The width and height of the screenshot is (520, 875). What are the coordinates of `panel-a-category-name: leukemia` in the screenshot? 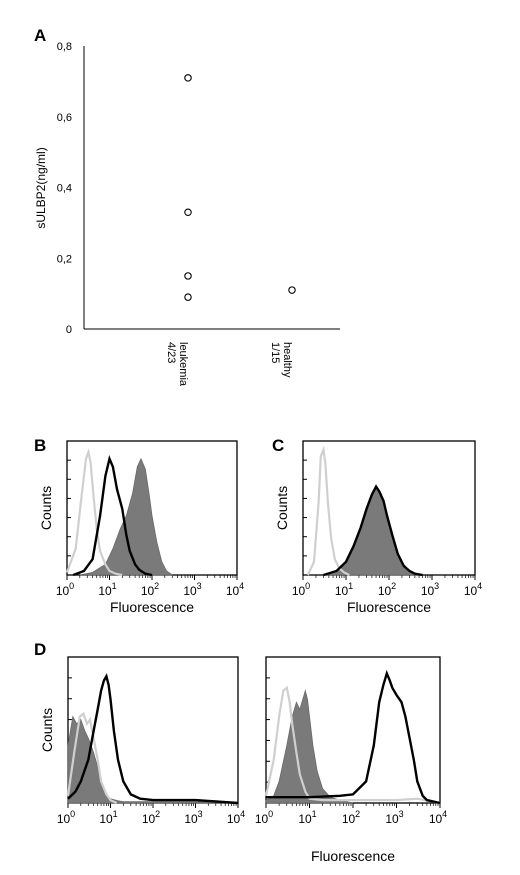 It's located at (183, 364).